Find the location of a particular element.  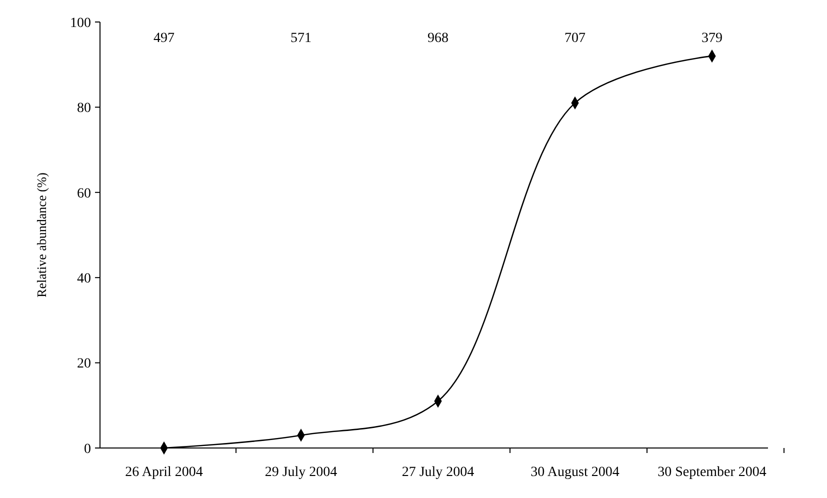

annotation: 571 is located at coordinates (301, 38).